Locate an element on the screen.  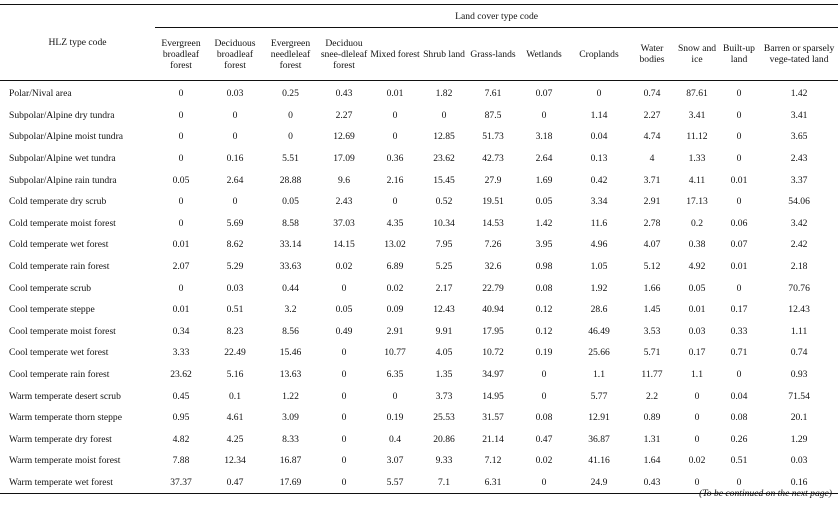
table-cell: 6.31 is located at coordinates (493, 483).